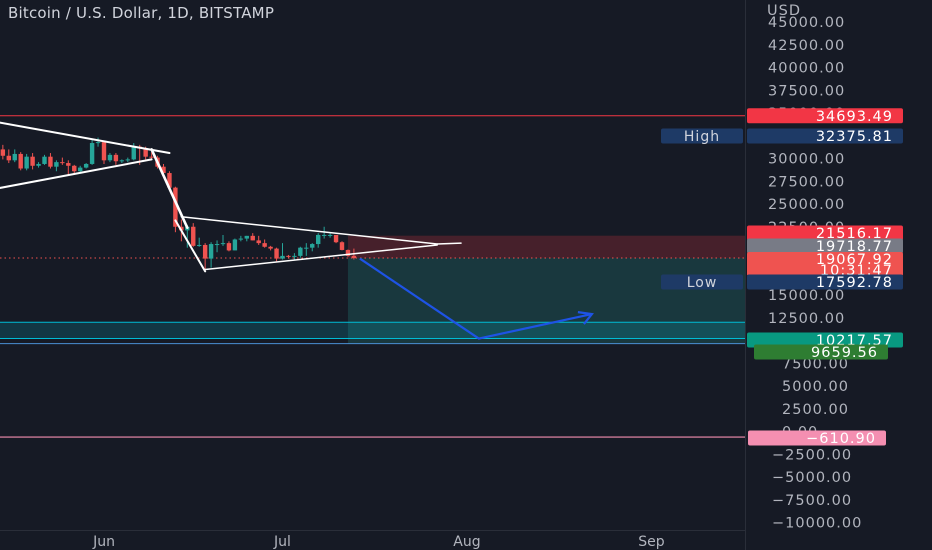  What do you see at coordinates (466, 542) in the screenshot?
I see `x-tick-label: Aug` at bounding box center [466, 542].